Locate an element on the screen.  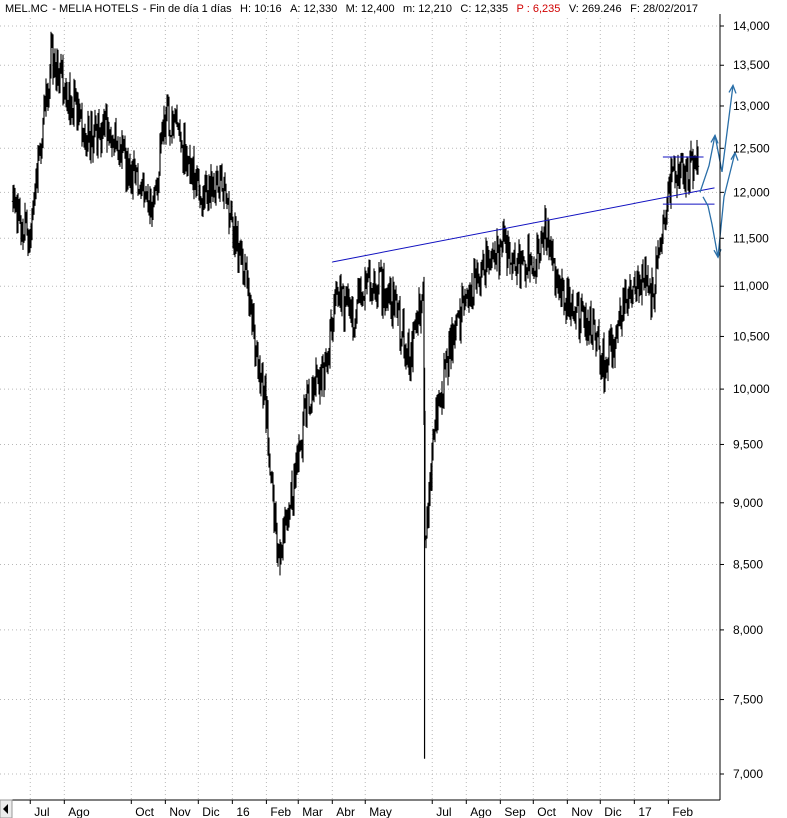
header-name: MELIA HOTELS is located at coordinates (98, 9).